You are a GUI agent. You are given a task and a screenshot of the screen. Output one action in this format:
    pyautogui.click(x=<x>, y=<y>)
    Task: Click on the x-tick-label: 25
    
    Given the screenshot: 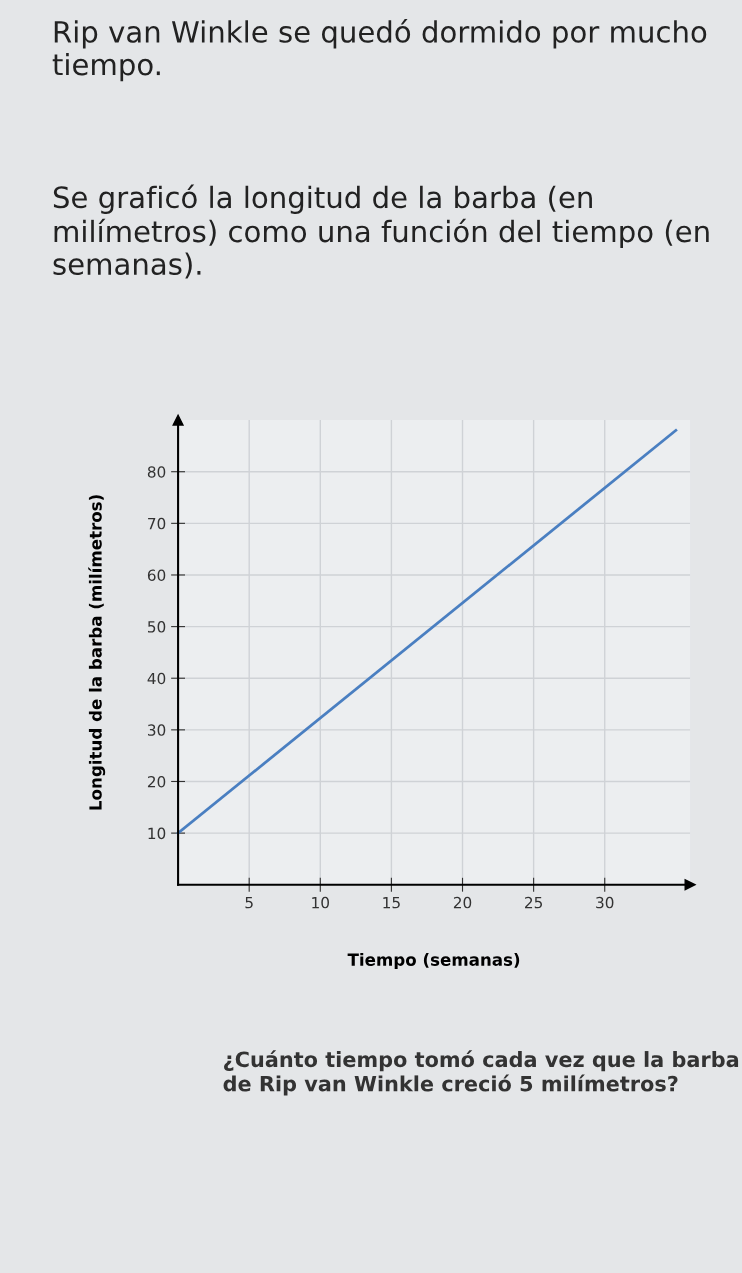 What is the action you would take?
    pyautogui.click(x=534, y=902)
    